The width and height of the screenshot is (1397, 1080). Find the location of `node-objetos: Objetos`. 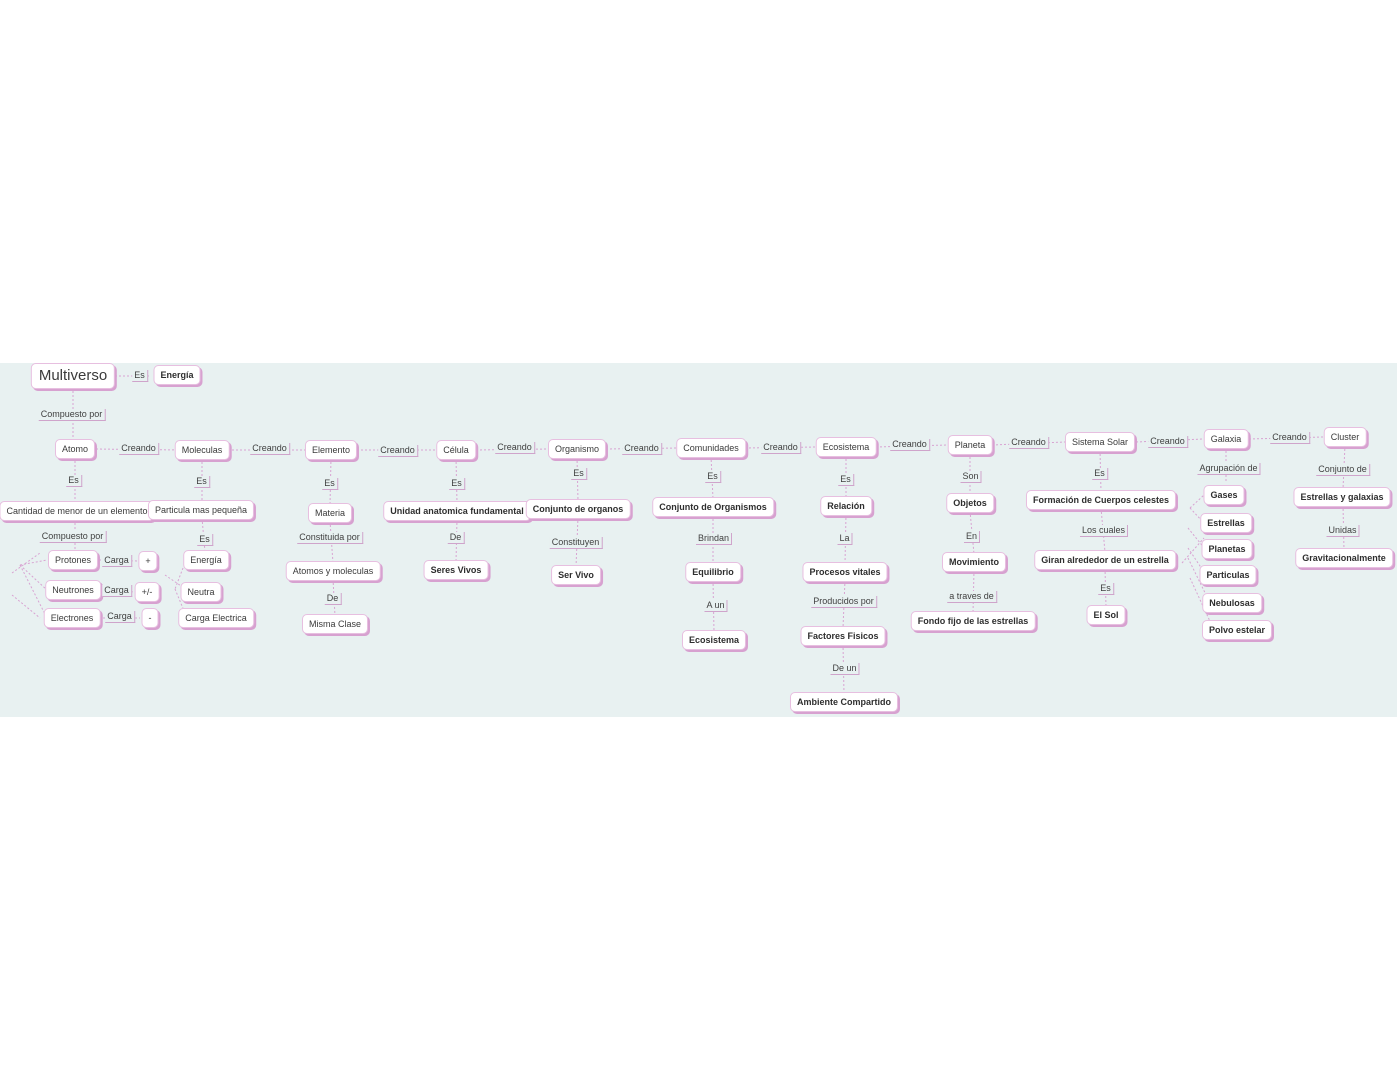

node-objetos: Objetos is located at coordinates (970, 503).